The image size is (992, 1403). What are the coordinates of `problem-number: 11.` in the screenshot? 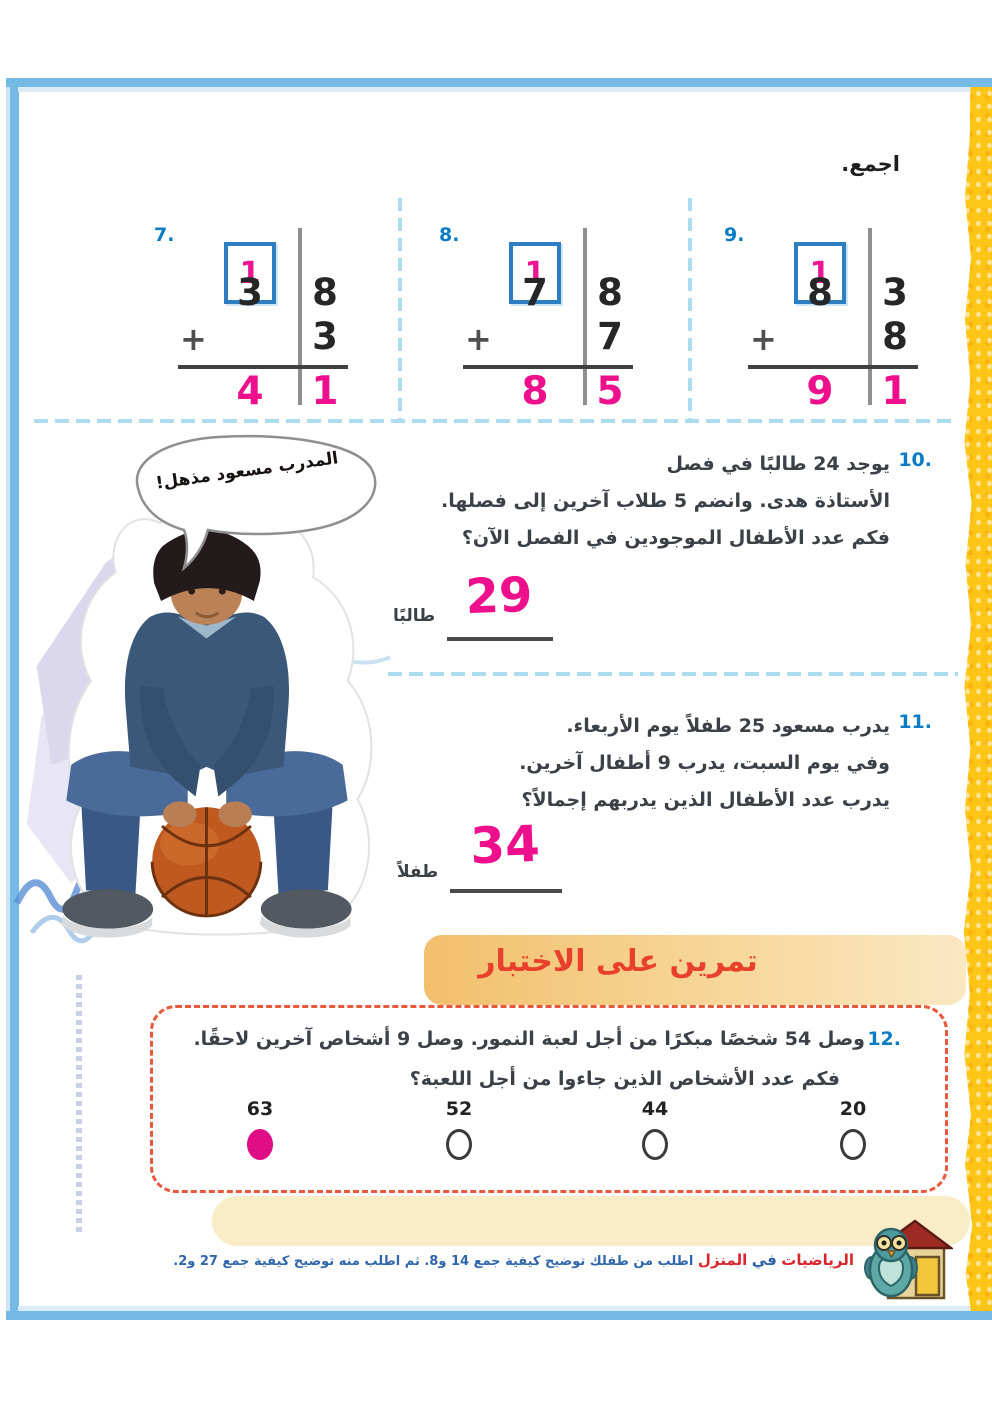 It's located at (915, 722).